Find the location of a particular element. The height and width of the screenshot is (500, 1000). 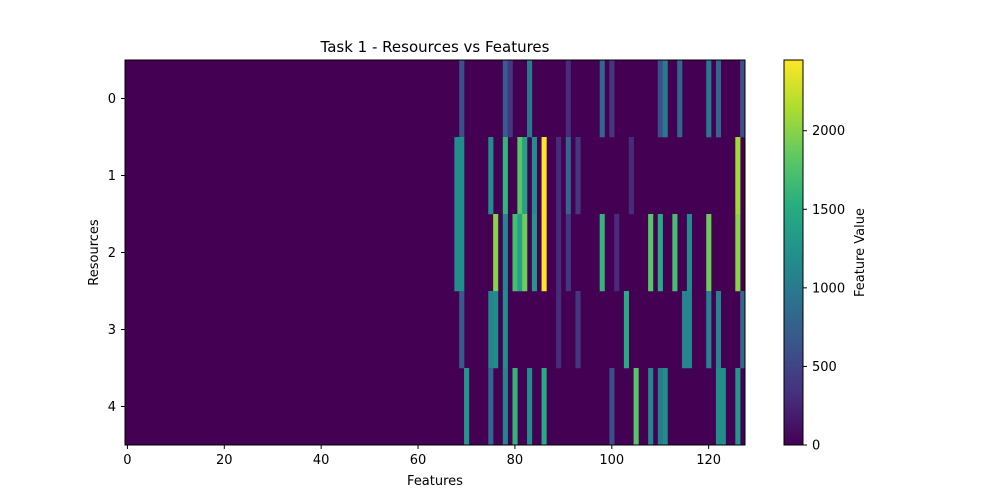

y-tick-label: 2 is located at coordinates (112, 253).